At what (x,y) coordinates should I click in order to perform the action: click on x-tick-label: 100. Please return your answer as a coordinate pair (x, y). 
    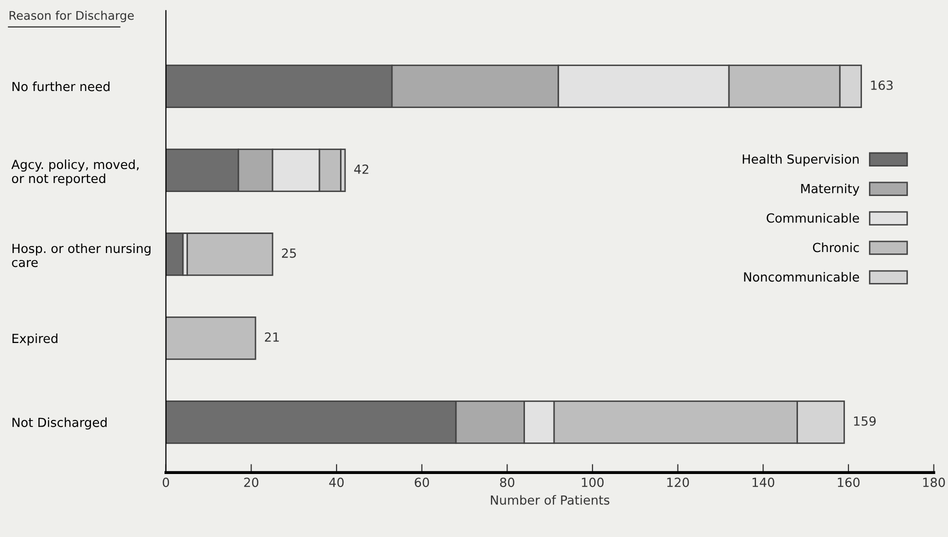
    Looking at the image, I should click on (593, 483).